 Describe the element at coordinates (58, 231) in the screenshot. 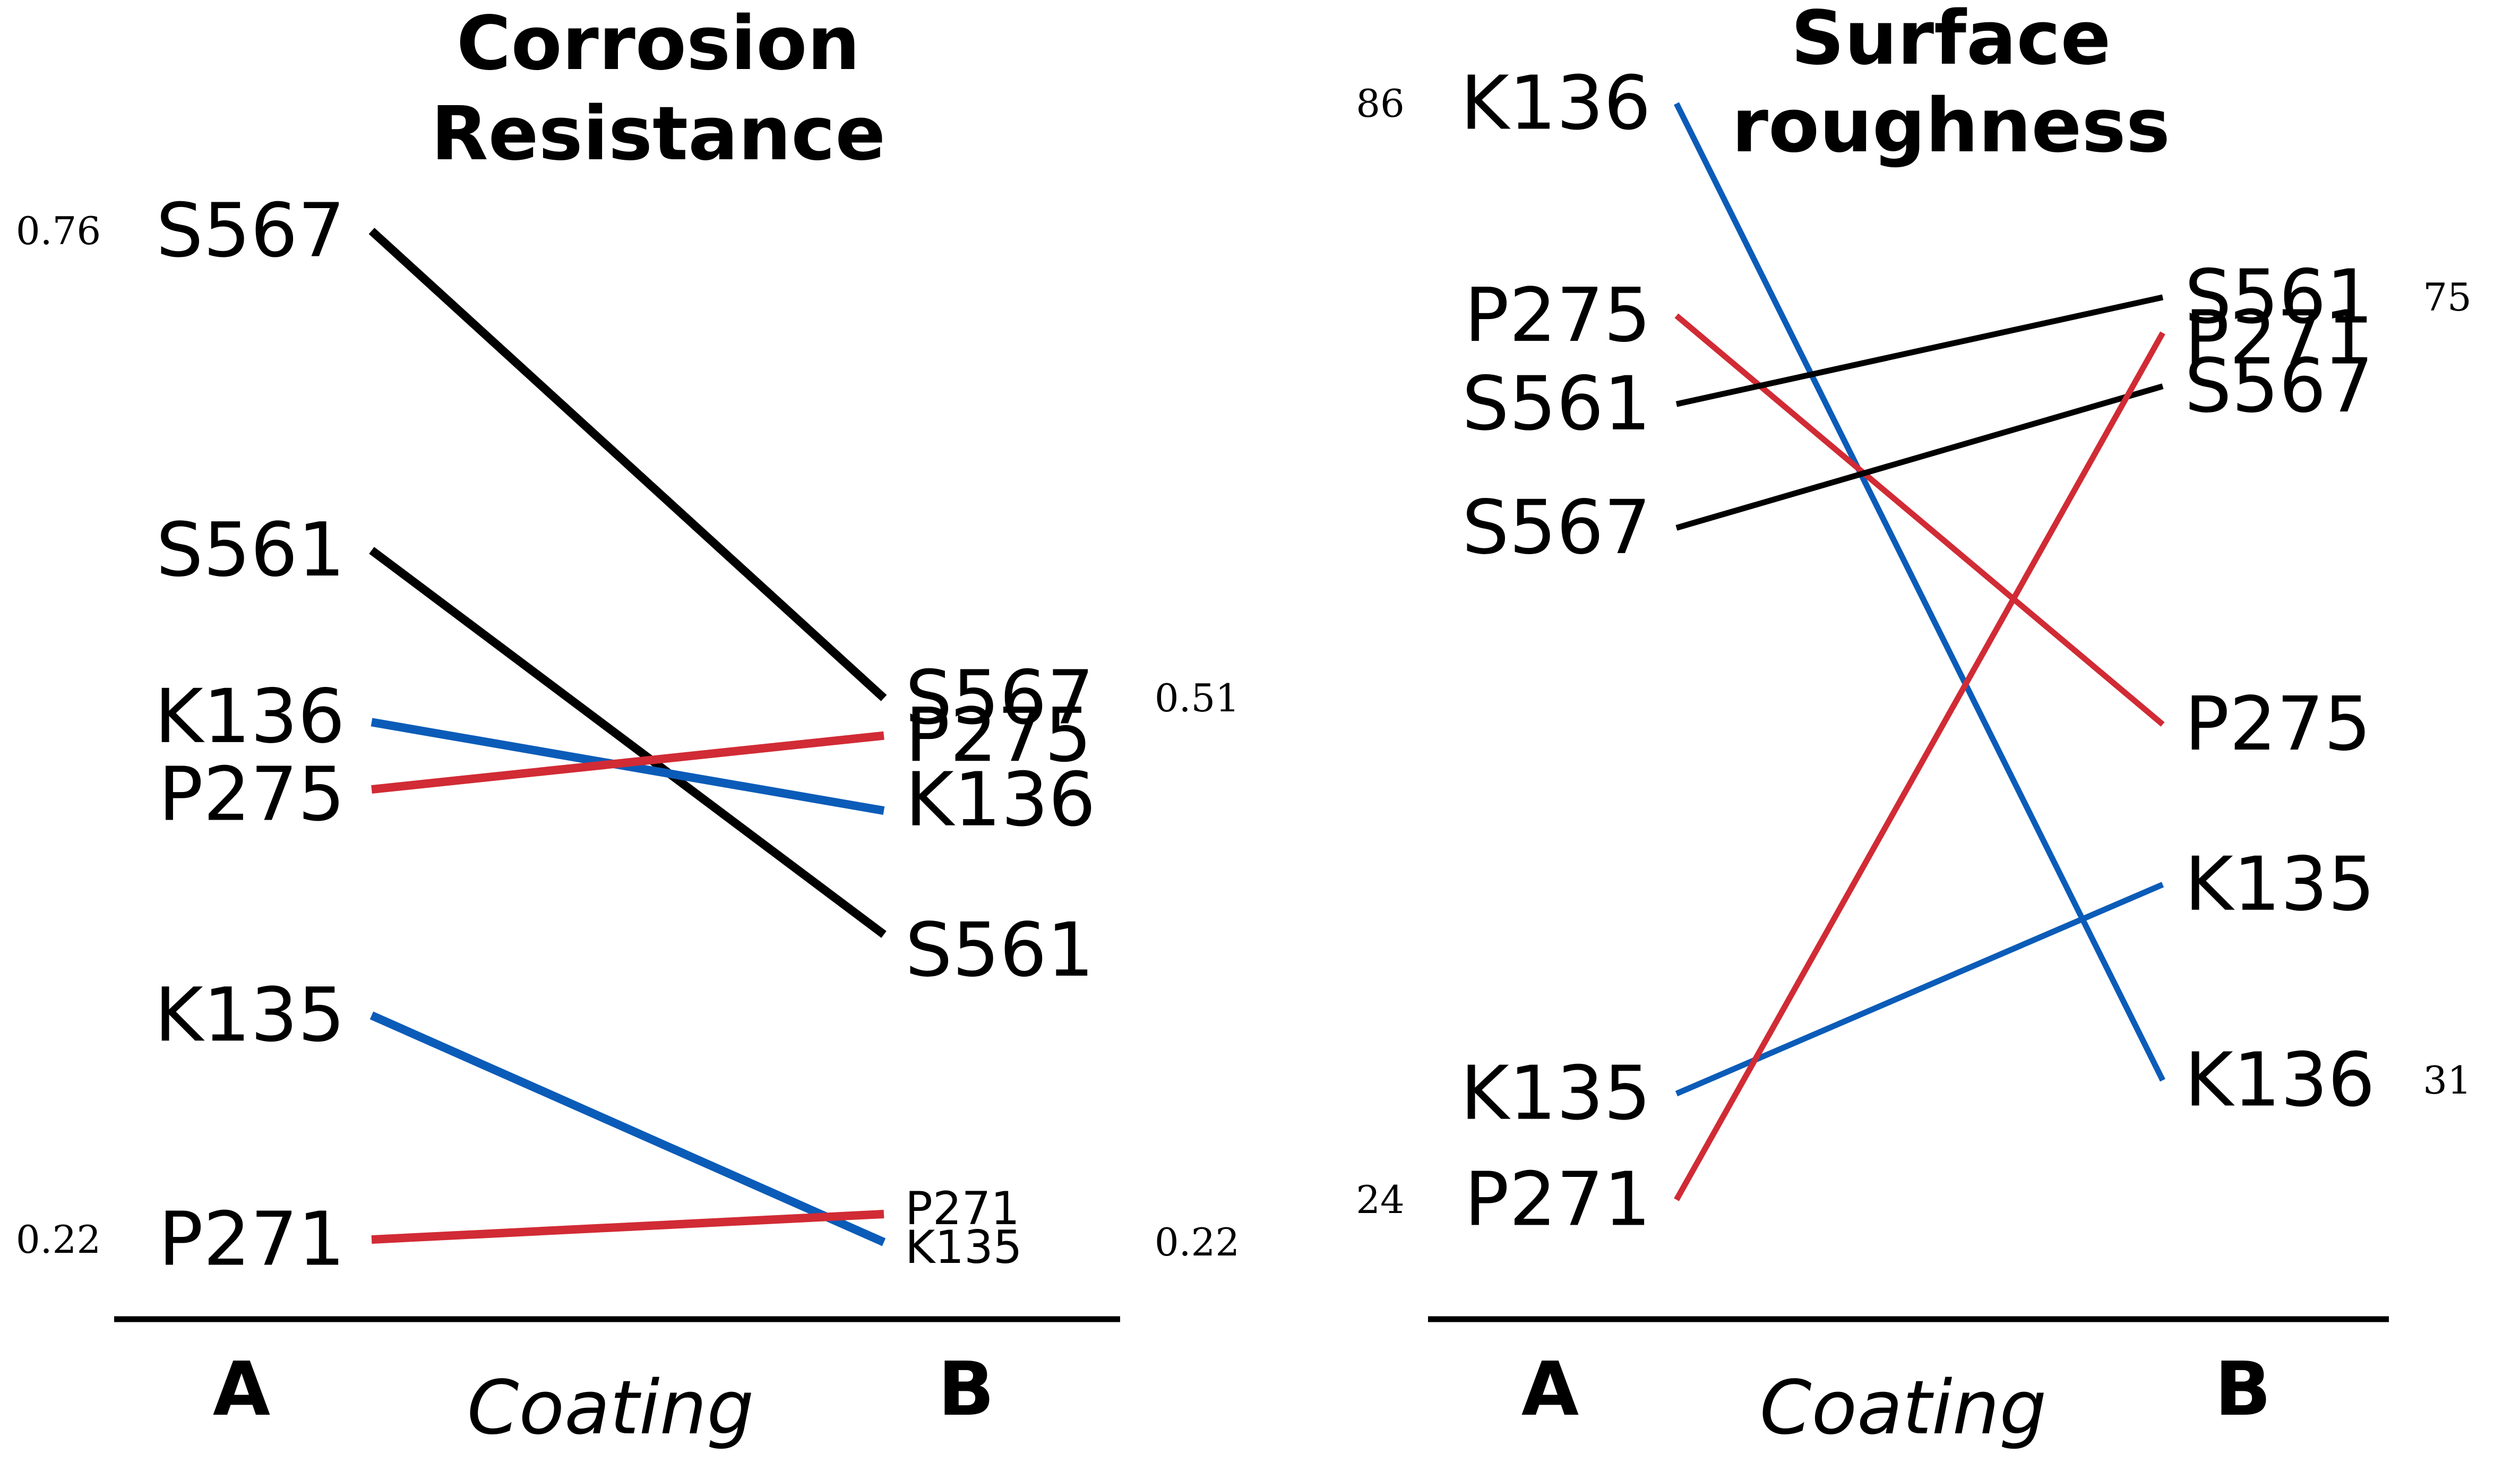

I see `left-max-value: 0.76` at that location.